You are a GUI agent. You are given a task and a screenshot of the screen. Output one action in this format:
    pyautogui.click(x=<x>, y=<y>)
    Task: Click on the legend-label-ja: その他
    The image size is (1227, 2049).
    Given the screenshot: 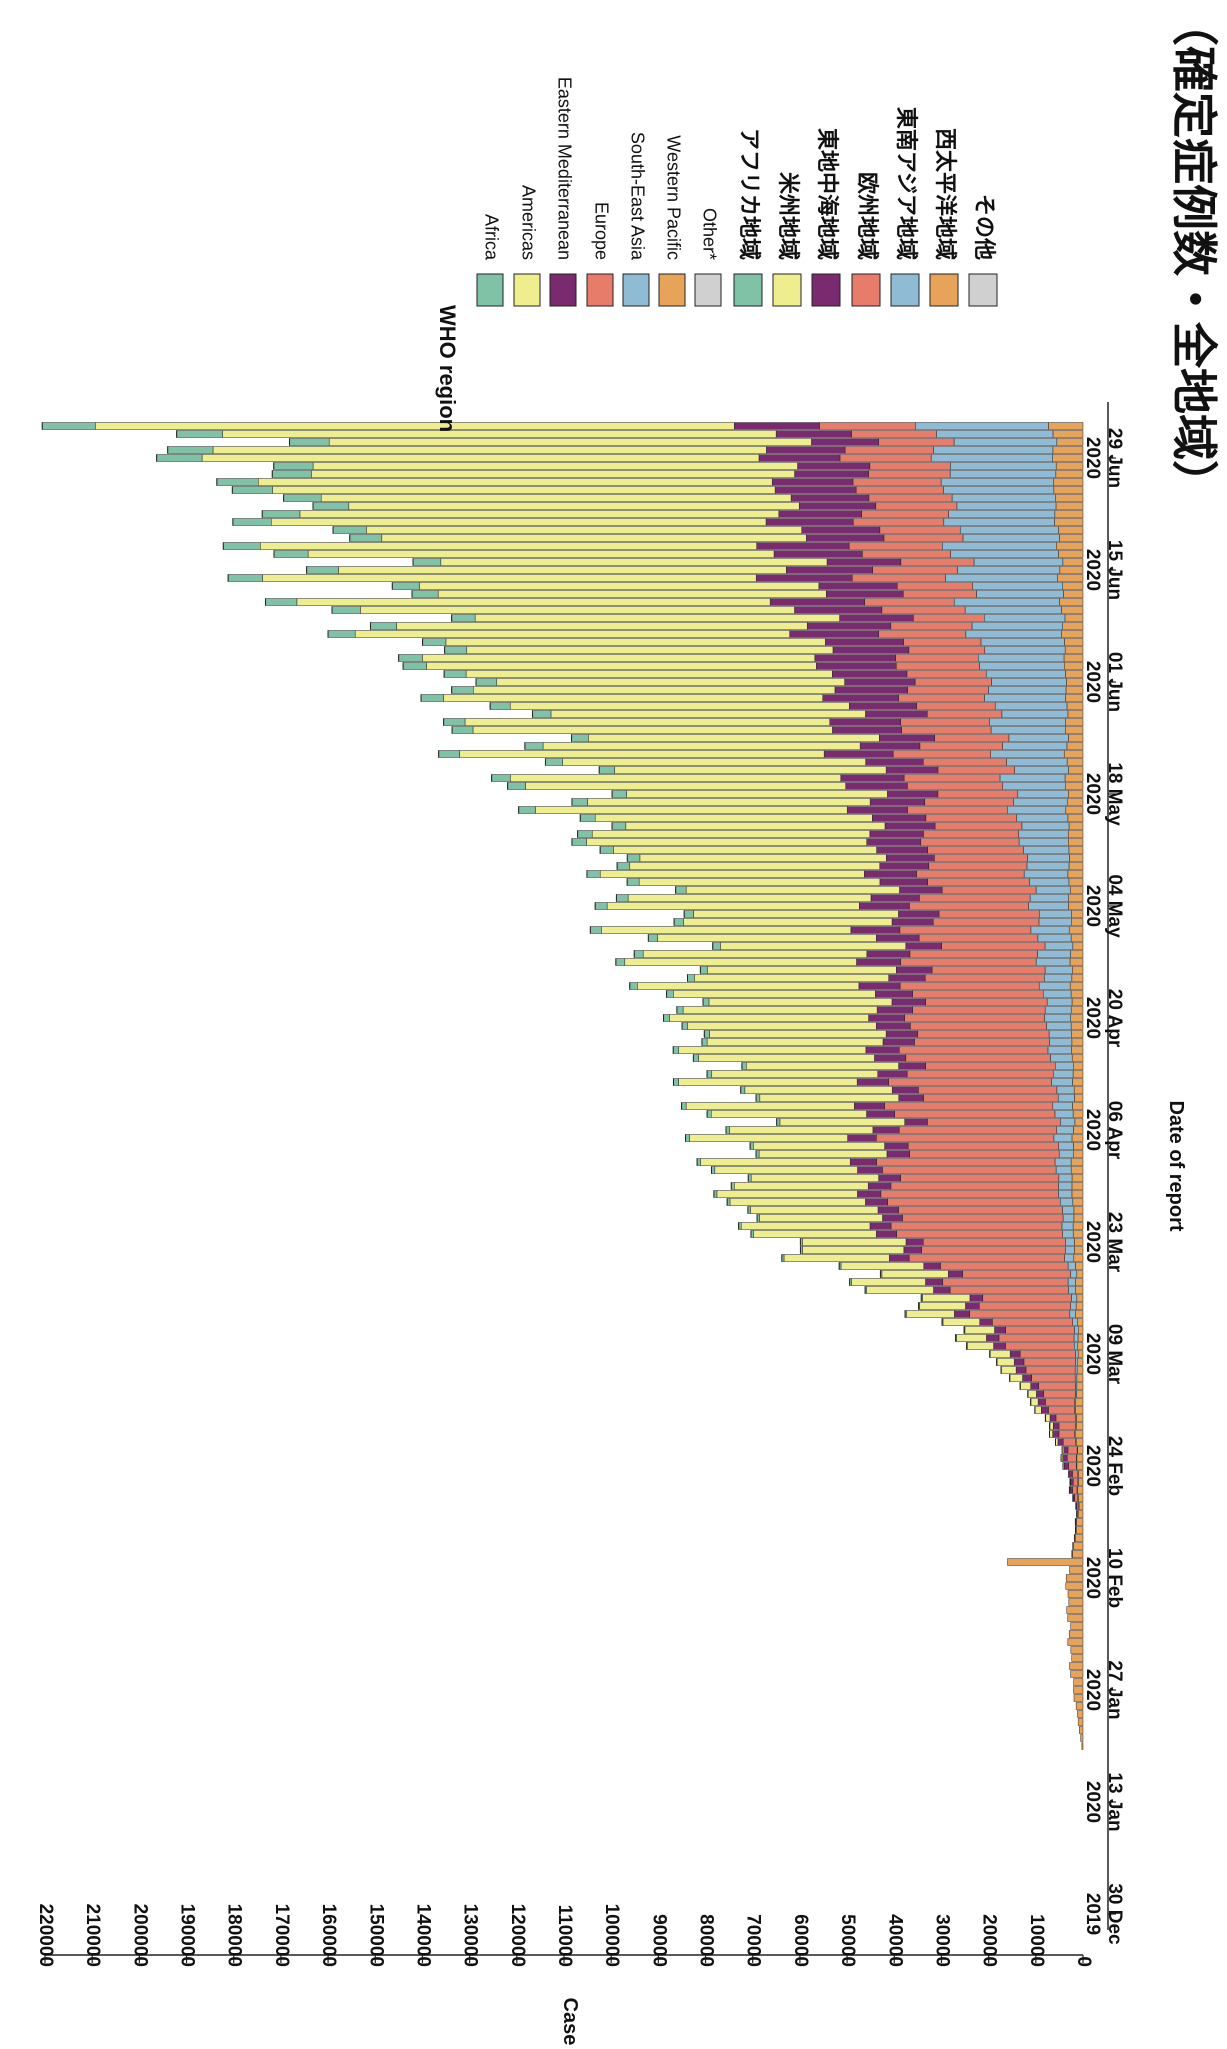 What is the action you would take?
    pyautogui.click(x=984, y=227)
    